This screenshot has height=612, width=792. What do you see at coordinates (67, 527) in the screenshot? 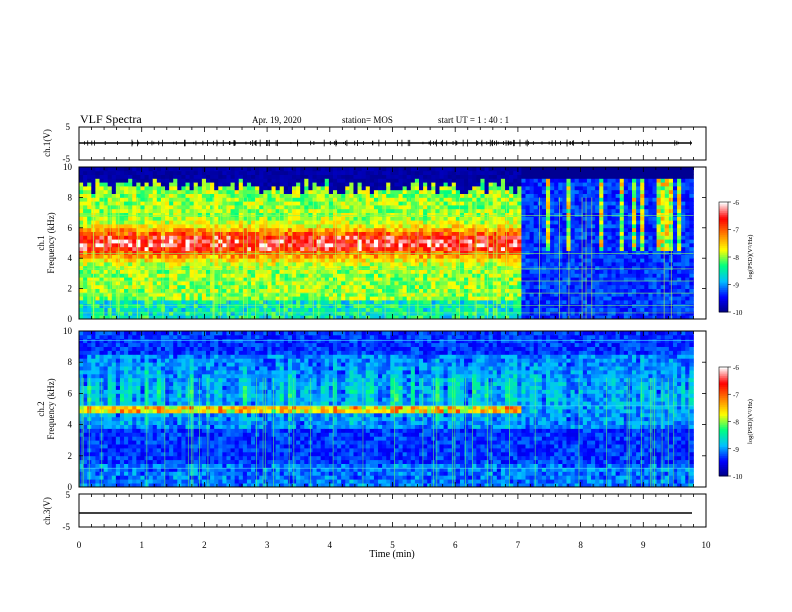
I see `ch3-ytick-bottom: -5` at bounding box center [67, 527].